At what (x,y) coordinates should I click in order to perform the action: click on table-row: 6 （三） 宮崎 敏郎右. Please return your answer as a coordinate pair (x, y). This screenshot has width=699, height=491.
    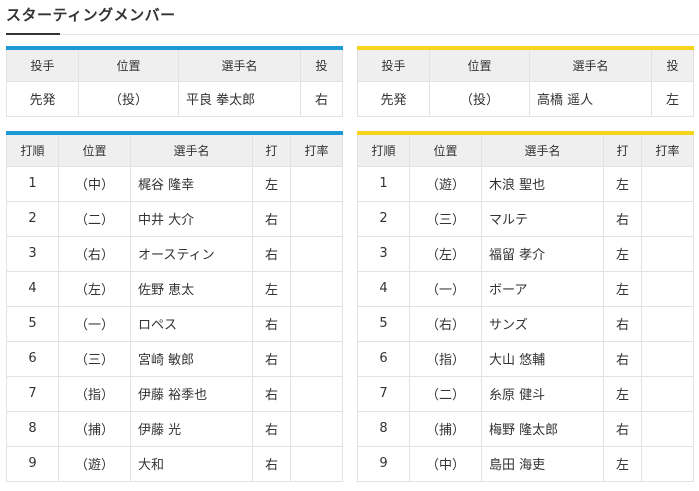
    Looking at the image, I should click on (174, 358).